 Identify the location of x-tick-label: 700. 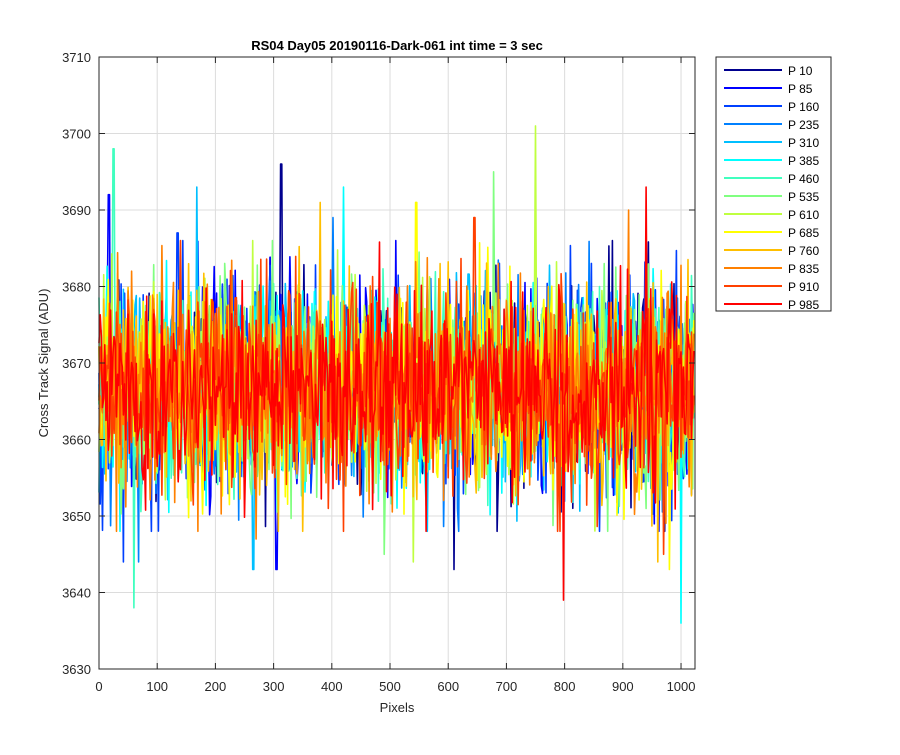
(507, 686).